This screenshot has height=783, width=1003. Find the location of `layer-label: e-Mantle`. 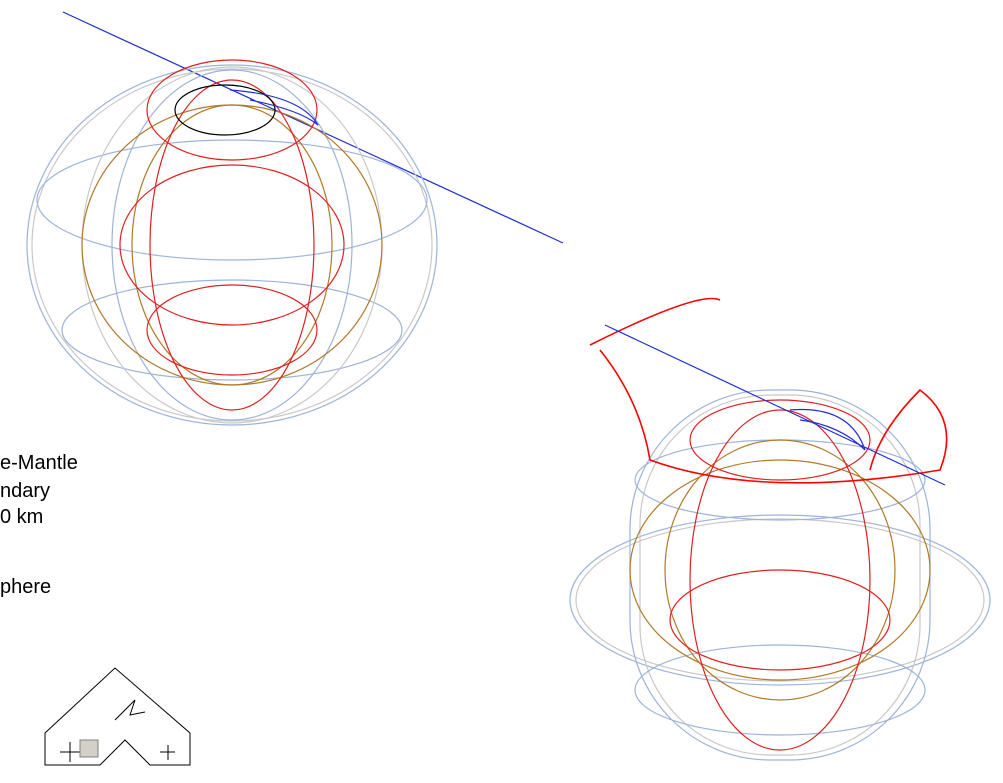

layer-label: e-Mantle is located at coordinates (39, 463).